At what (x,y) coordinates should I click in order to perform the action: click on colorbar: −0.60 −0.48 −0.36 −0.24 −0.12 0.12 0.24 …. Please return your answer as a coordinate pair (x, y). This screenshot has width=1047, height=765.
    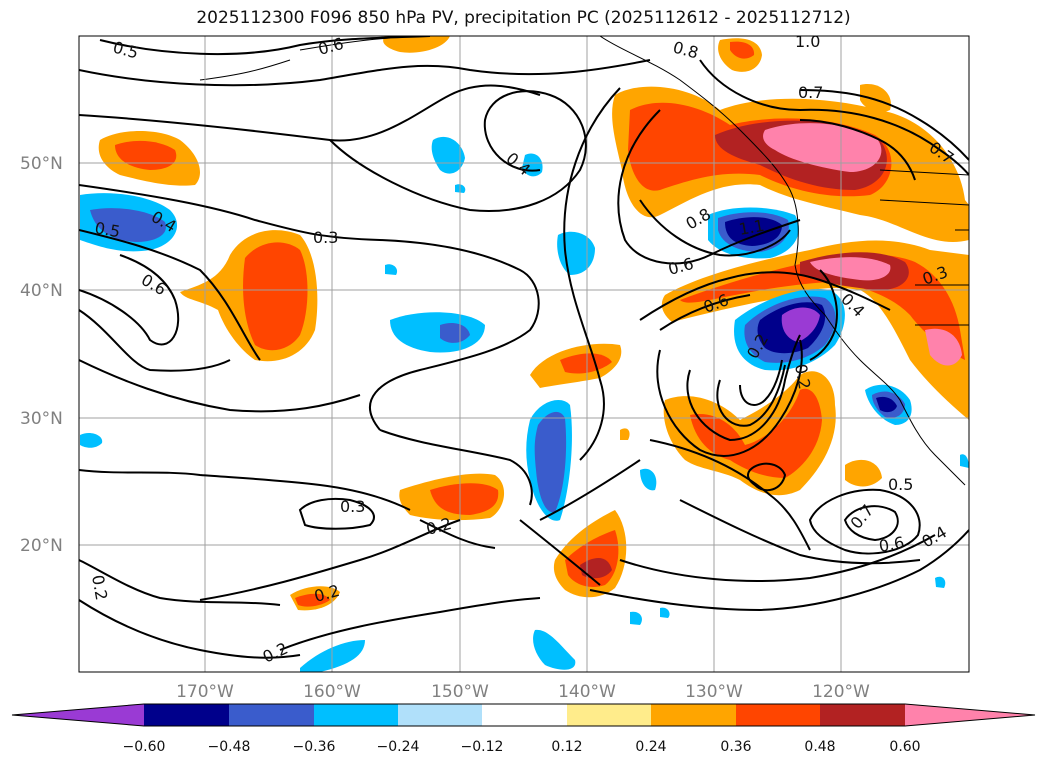
    Looking at the image, I should click on (523, 729).